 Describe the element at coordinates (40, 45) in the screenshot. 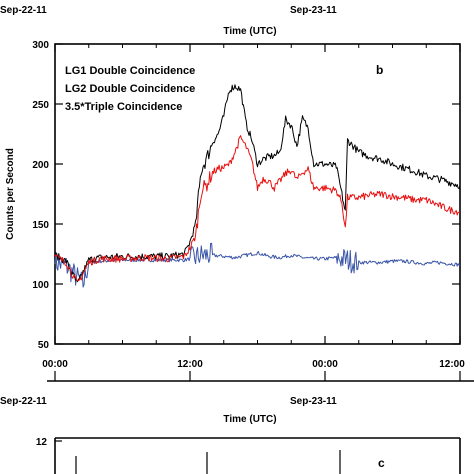

I see `y-tick-label-300: 300` at that location.